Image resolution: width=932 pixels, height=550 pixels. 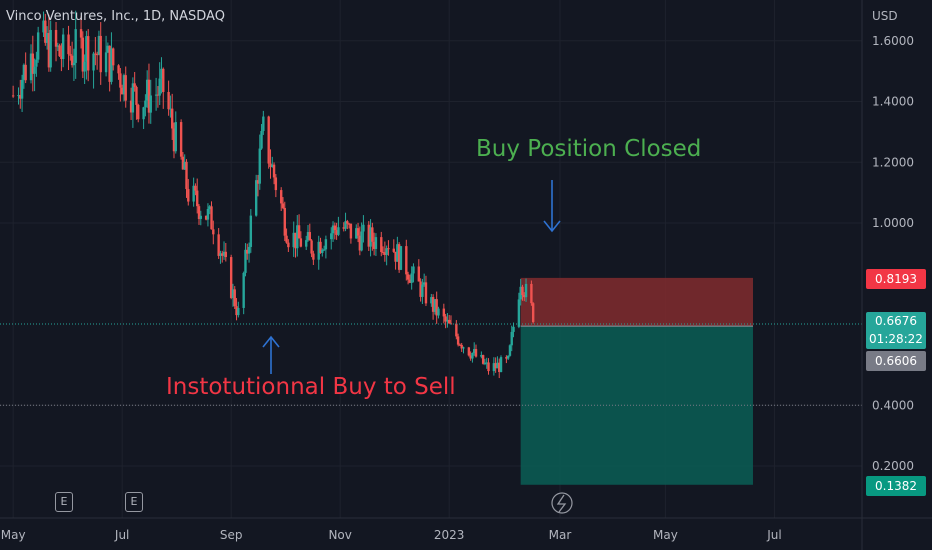 What do you see at coordinates (134, 502) in the screenshot?
I see `earnings-badge-2: E` at bounding box center [134, 502].